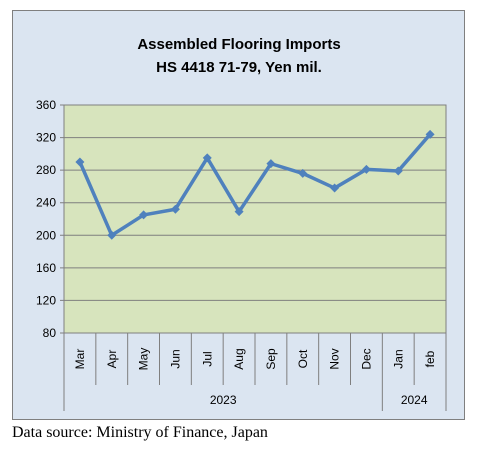 This screenshot has height=450, width=479. What do you see at coordinates (303, 358) in the screenshot?
I see `x-tick-label-oct: Oct` at bounding box center [303, 358].